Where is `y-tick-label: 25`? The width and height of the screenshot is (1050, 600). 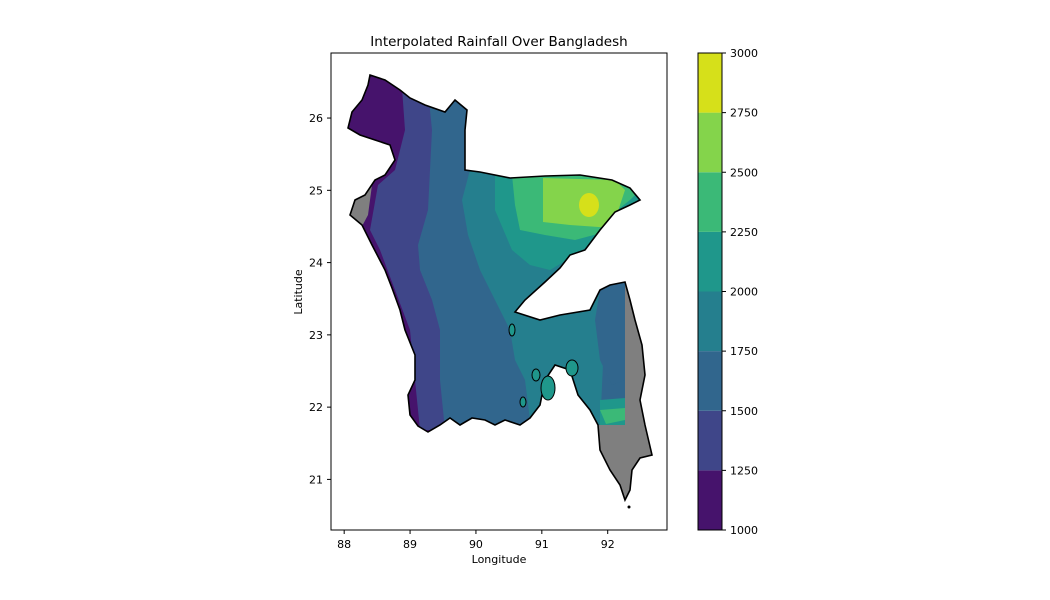 y-tick-label: 25 is located at coordinates (316, 190).